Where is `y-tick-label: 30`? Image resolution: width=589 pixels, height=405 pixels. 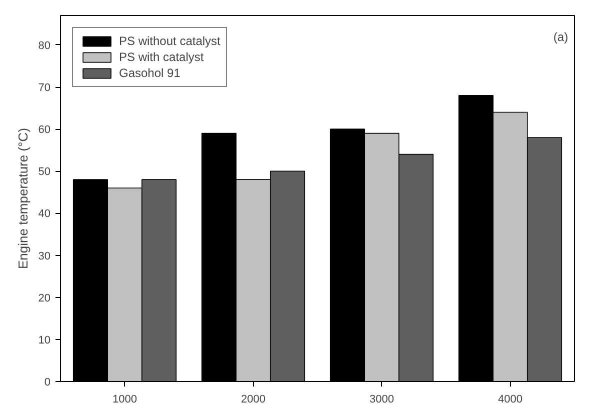
y-tick-label: 30 is located at coordinates (44, 256).